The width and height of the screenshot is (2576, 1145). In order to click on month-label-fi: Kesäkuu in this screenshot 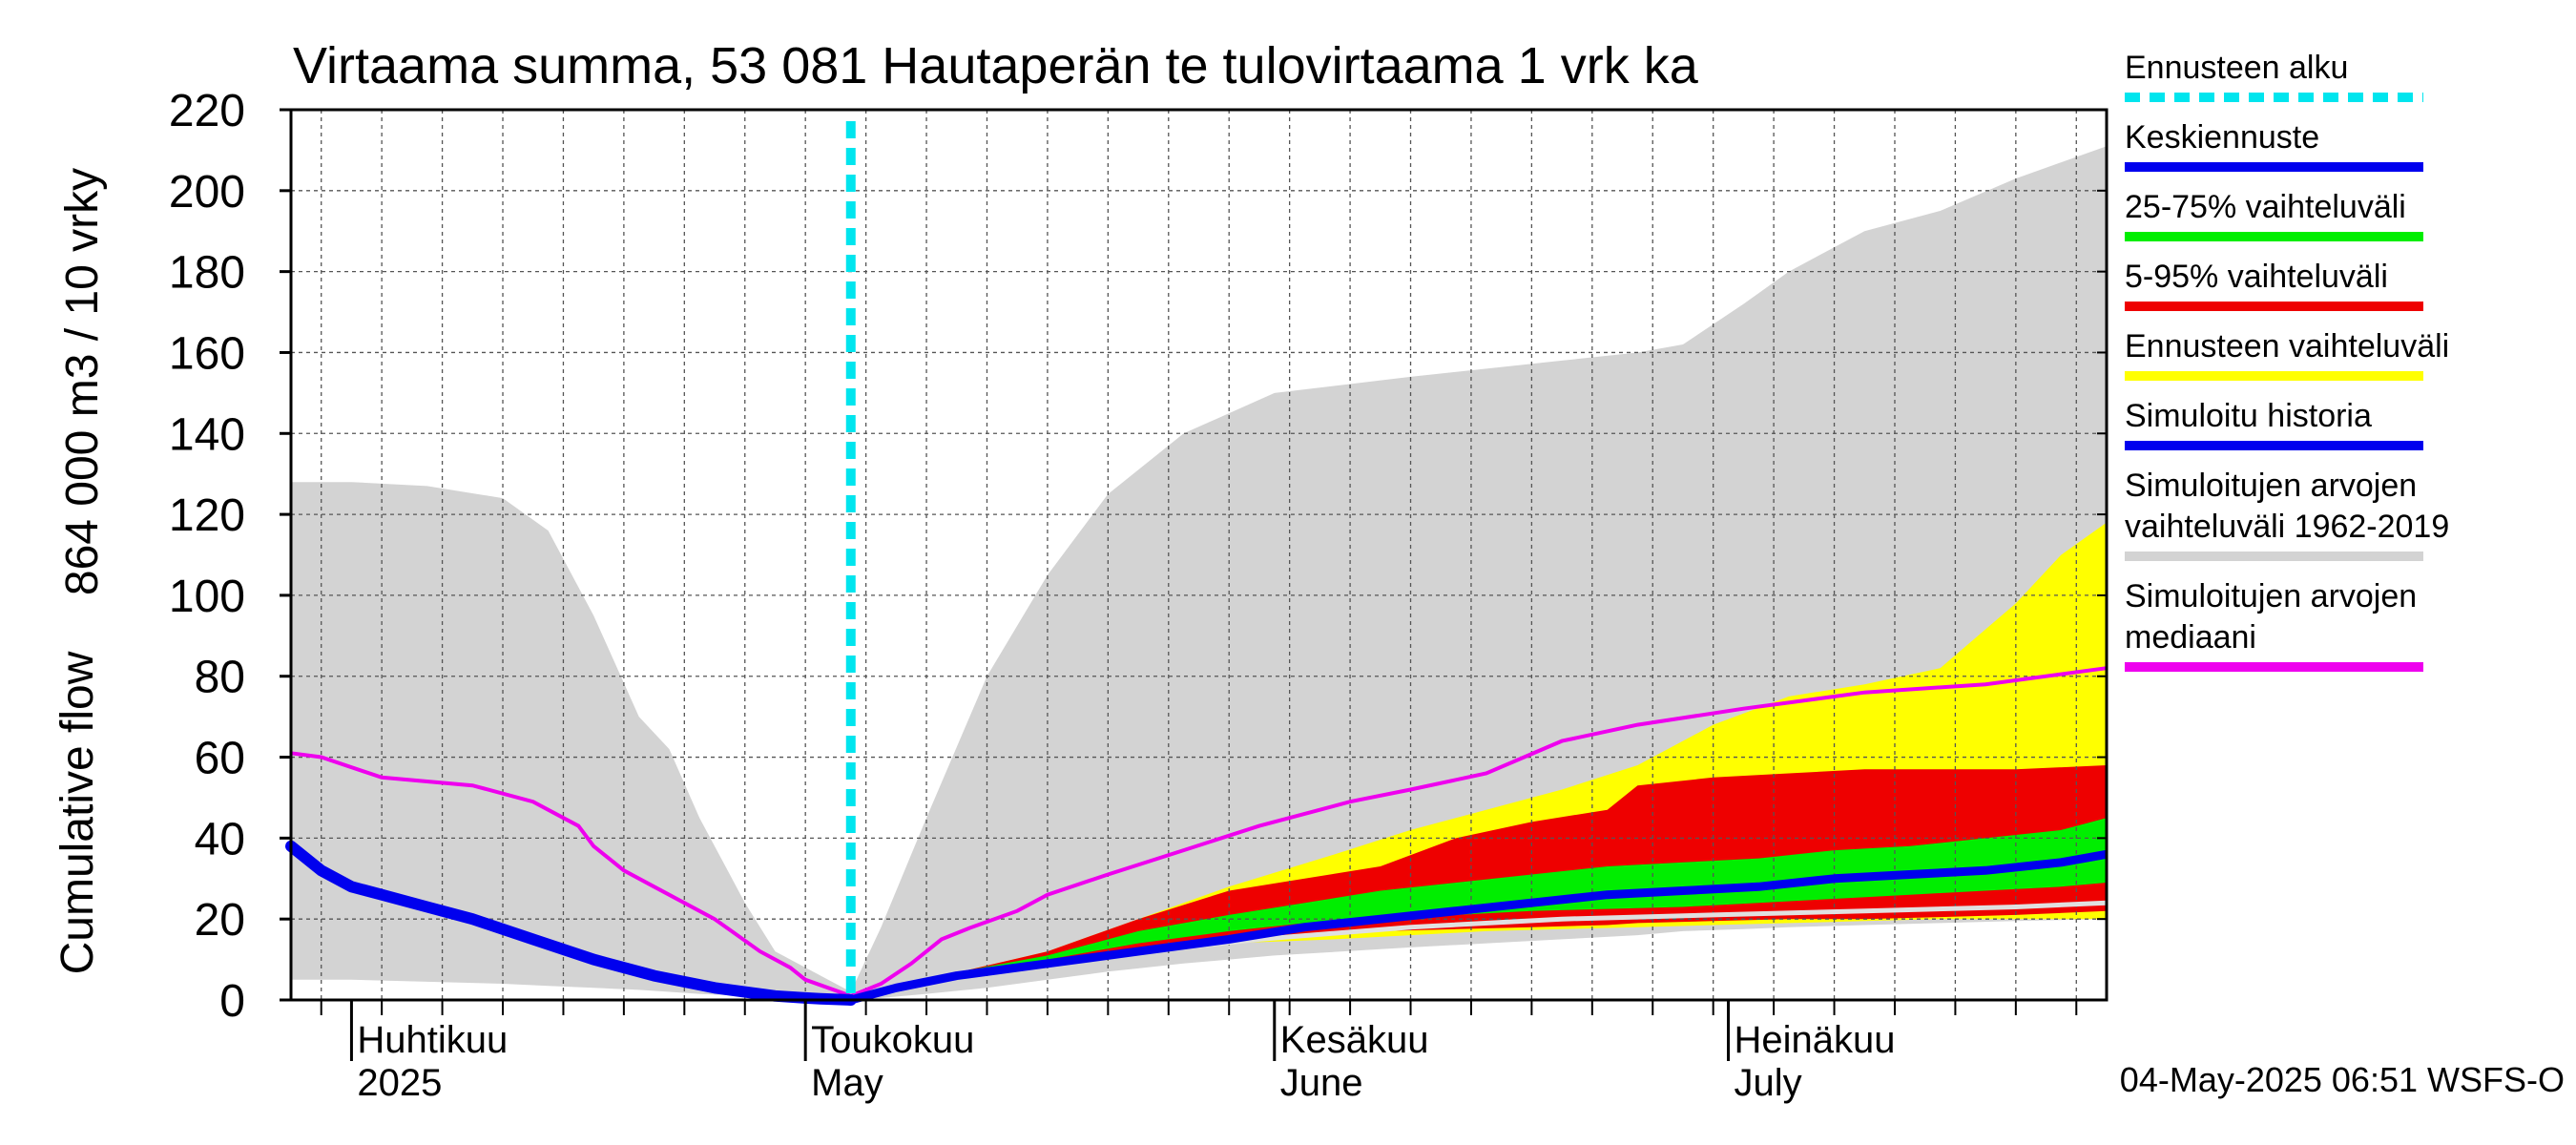, I will do `click(1354, 1040)`.